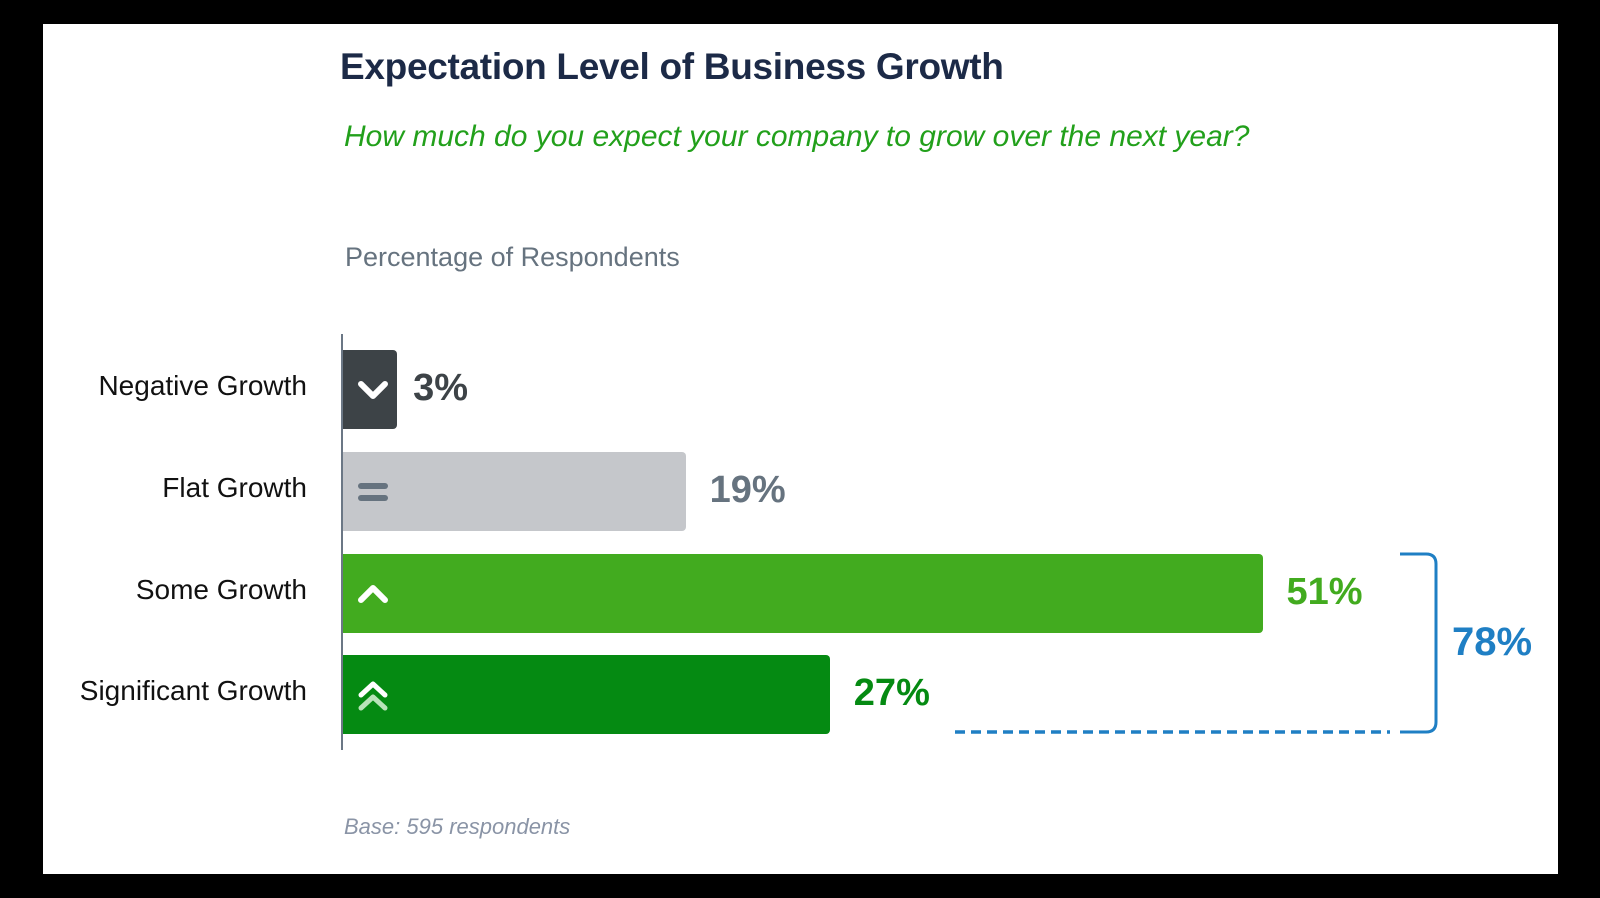  What do you see at coordinates (440, 388) in the screenshot?
I see `value-label: 3%` at bounding box center [440, 388].